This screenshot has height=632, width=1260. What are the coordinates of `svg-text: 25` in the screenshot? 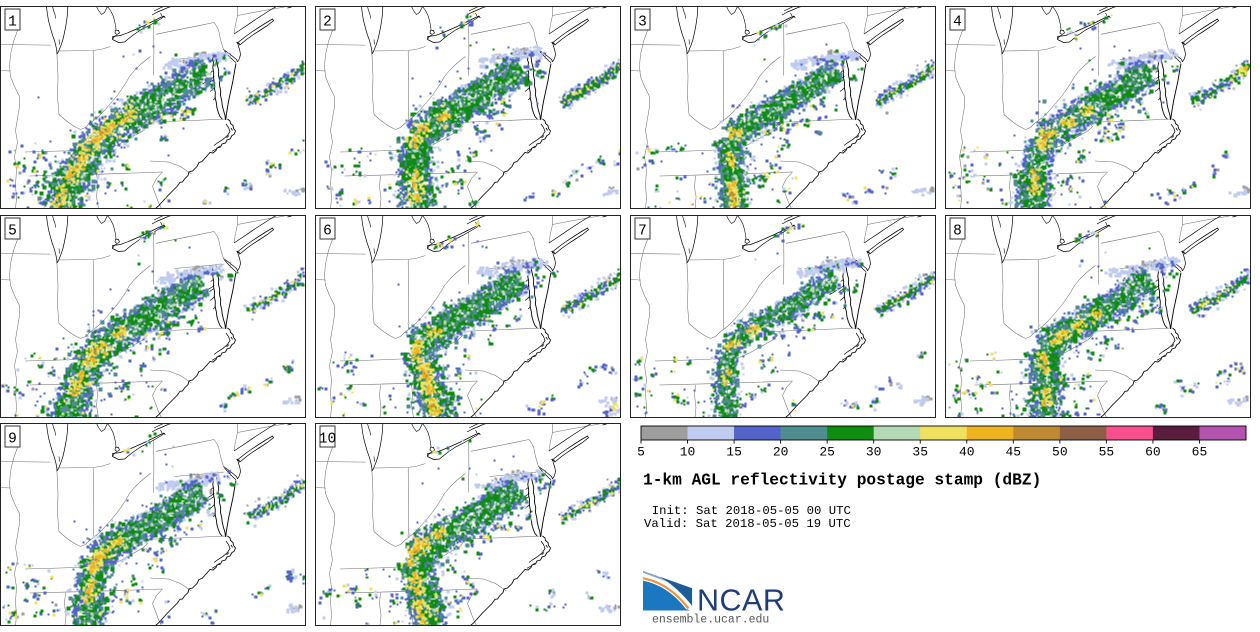 It's located at (827, 452).